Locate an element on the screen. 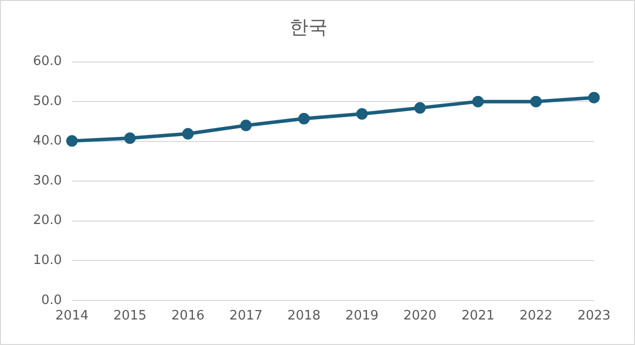 This screenshot has width=635, height=345. x-tick-label: 2017 is located at coordinates (246, 316).